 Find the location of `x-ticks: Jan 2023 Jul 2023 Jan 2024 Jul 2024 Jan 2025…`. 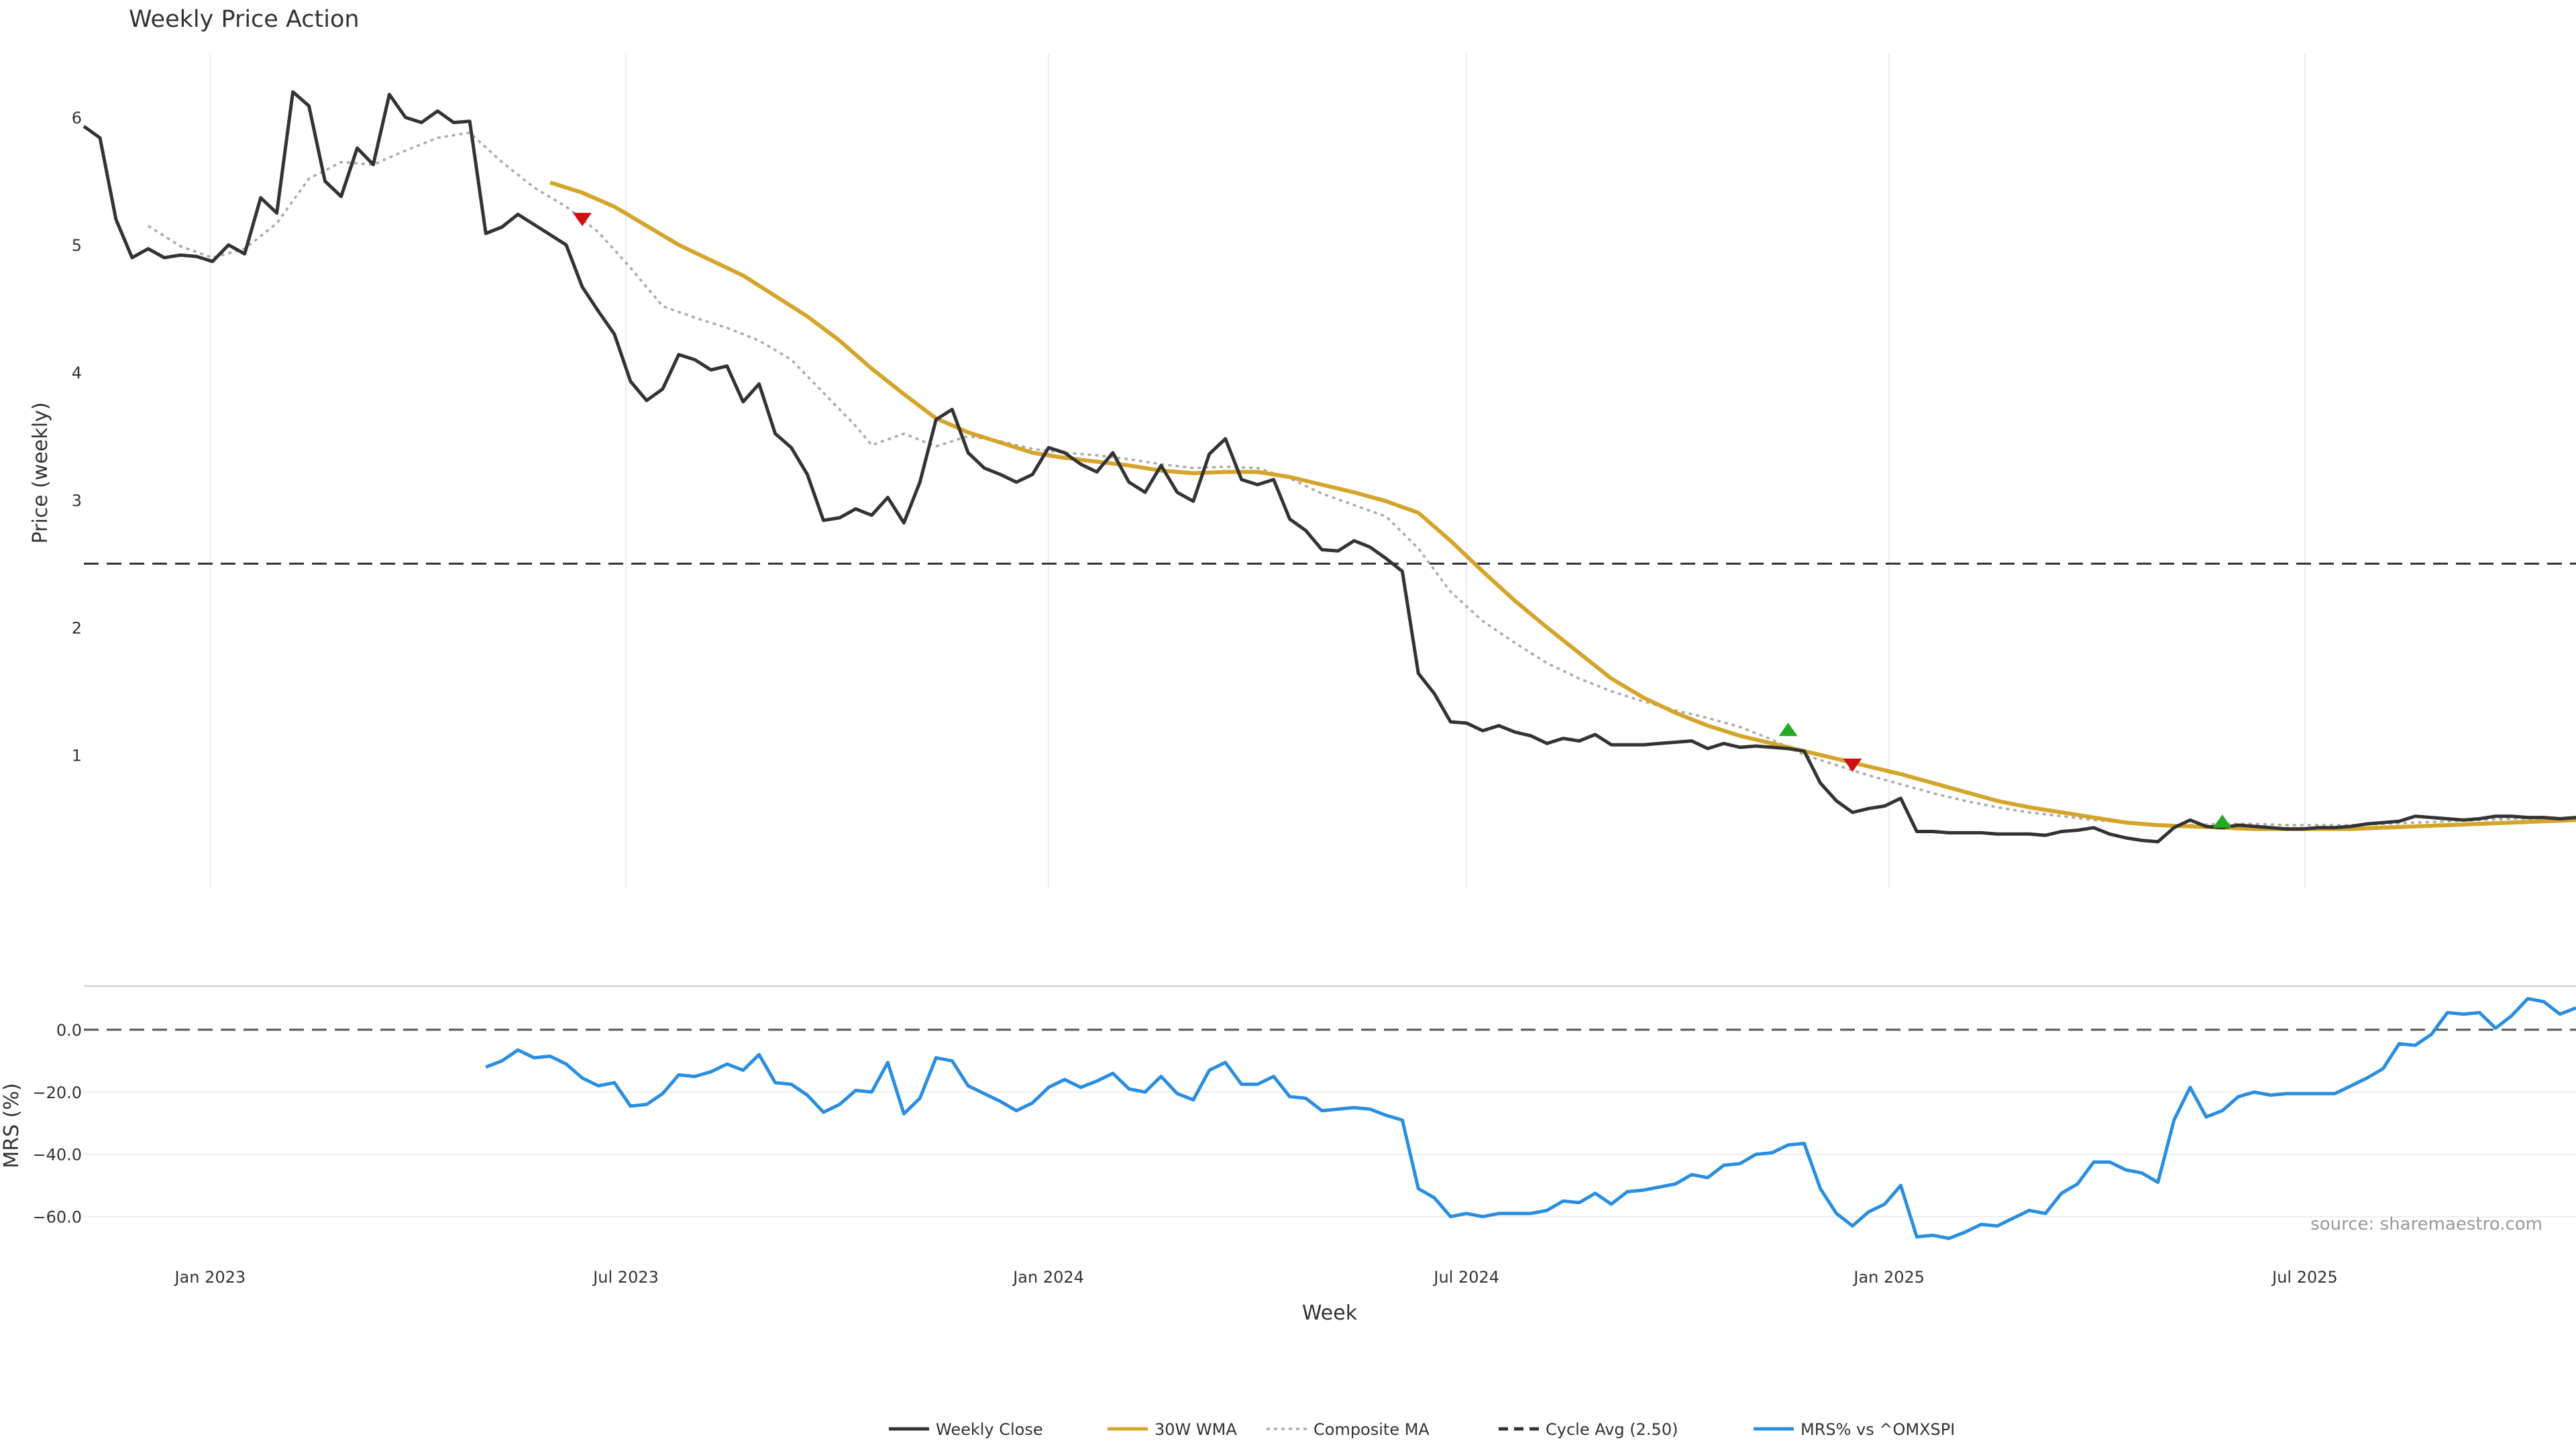

x-ticks: Jan 2023 Jul 2023 Jan 2024 Jul 2024 Jan 2025… is located at coordinates (1255, 1277).